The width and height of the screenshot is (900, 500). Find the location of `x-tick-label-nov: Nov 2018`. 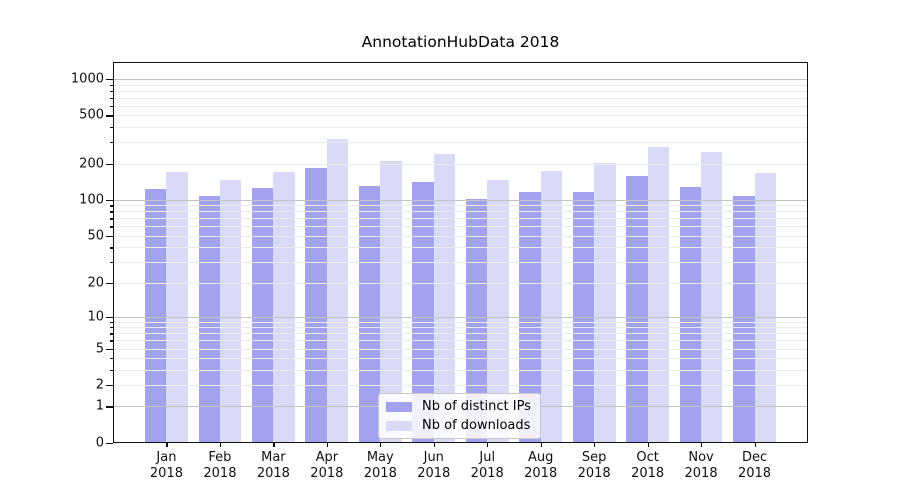

x-tick-label-nov: Nov 2018 is located at coordinates (701, 466).